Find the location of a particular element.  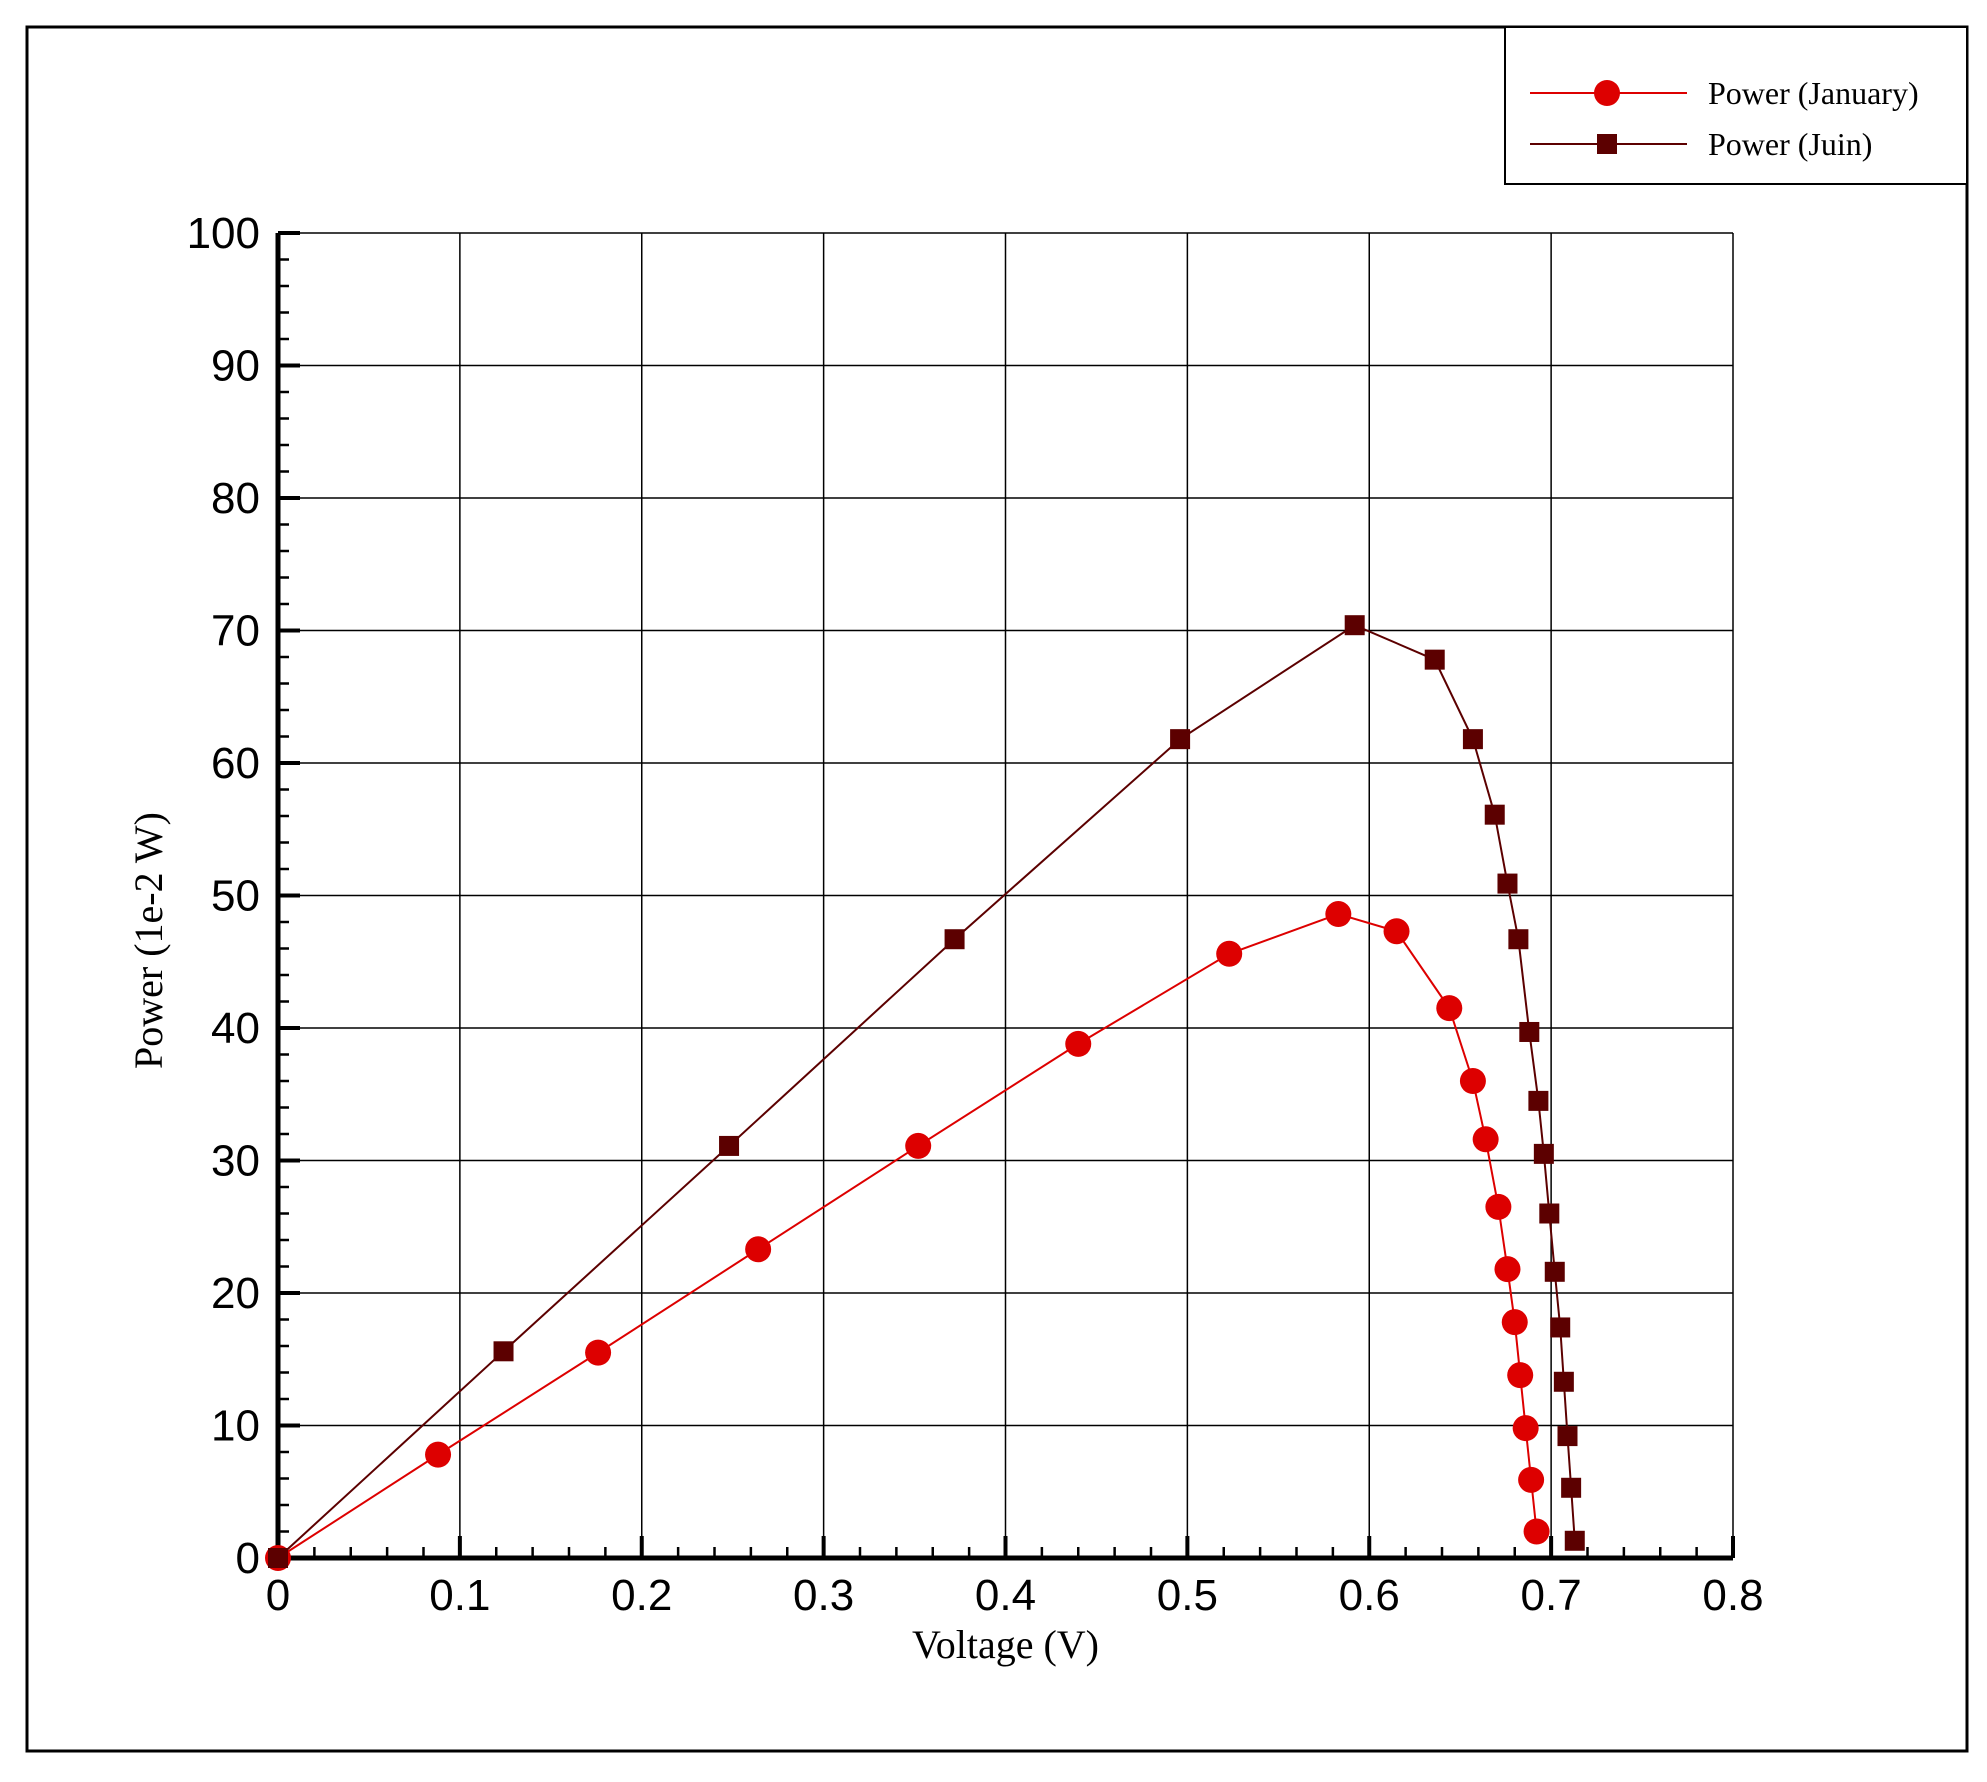

x-tick-label: 0.3 is located at coordinates (823, 1595).